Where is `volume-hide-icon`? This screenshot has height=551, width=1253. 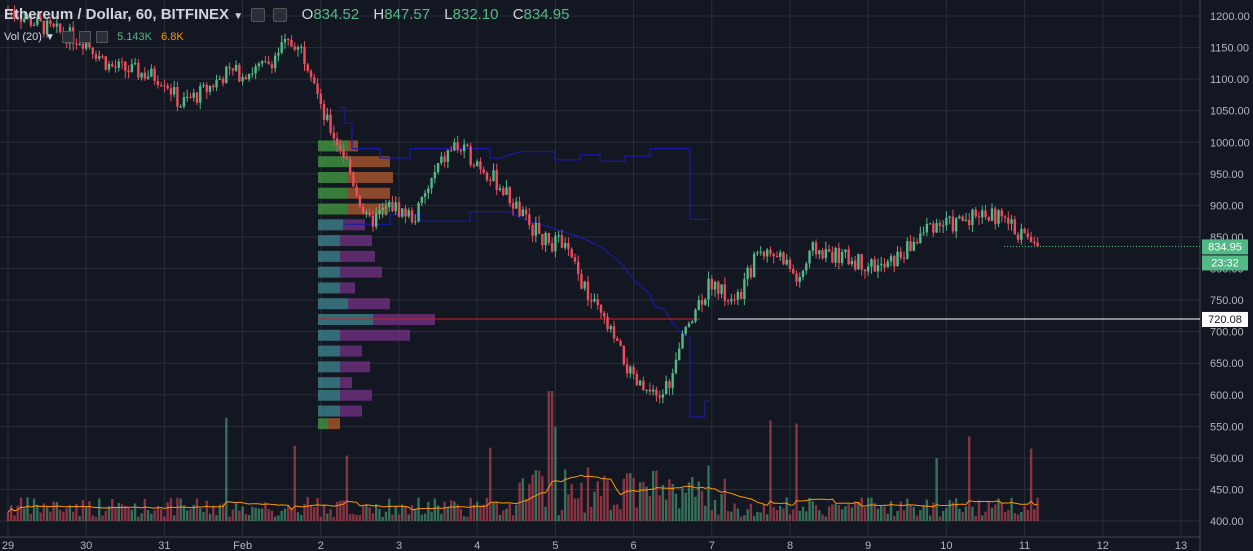 volume-hide-icon is located at coordinates (85, 37).